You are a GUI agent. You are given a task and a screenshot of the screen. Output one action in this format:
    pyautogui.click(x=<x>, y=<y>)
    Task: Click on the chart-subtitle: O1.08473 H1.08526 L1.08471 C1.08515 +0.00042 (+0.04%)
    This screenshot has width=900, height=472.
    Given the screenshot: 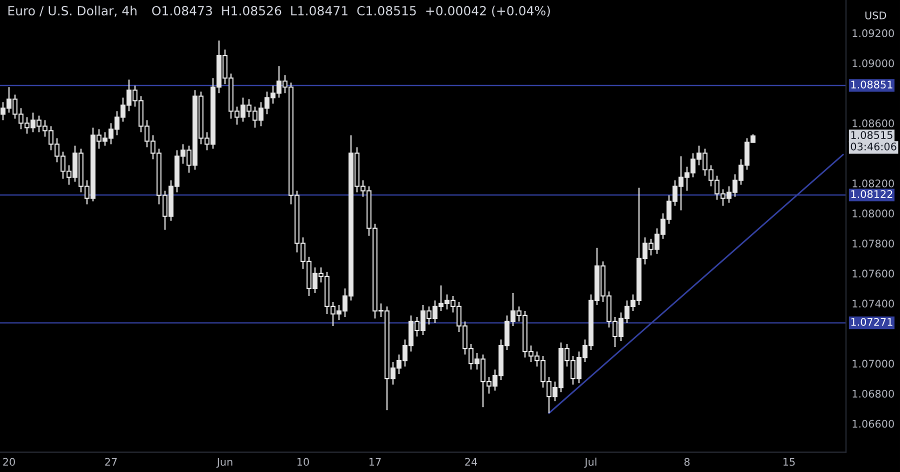 What is the action you would take?
    pyautogui.click(x=351, y=11)
    